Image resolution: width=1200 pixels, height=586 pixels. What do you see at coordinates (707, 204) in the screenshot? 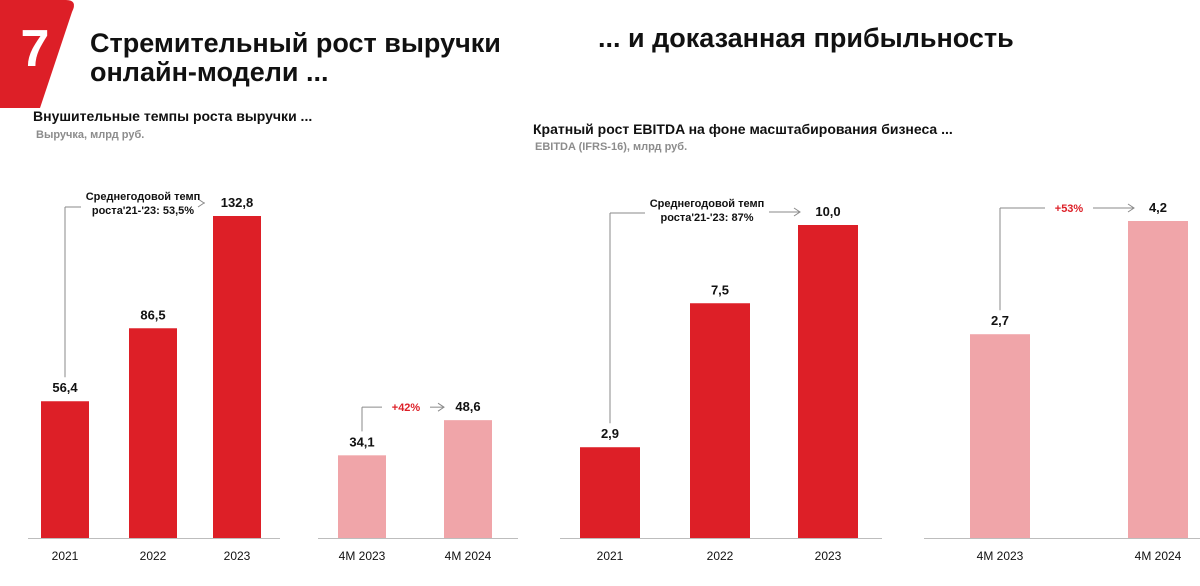
I see `cagr-annotation-line1-ebitda-annual: Среднегодовой темп` at bounding box center [707, 204].